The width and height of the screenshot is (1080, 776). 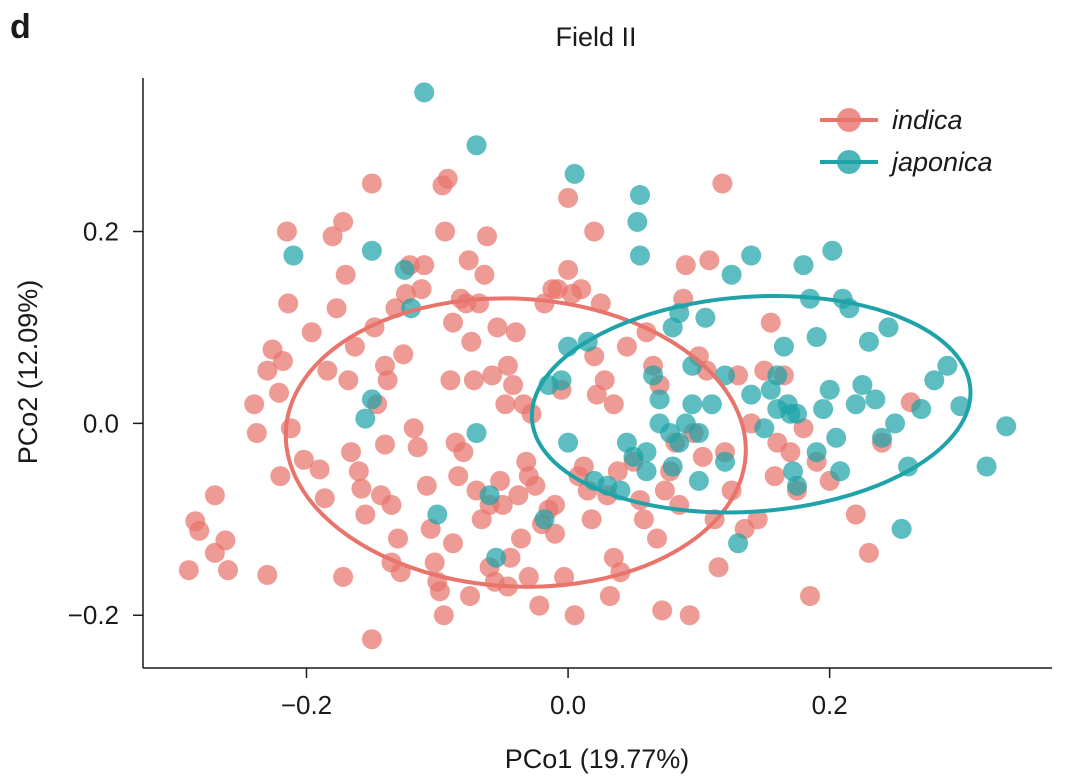 I want to click on y-tick-label: 0.2, so click(x=101, y=231).